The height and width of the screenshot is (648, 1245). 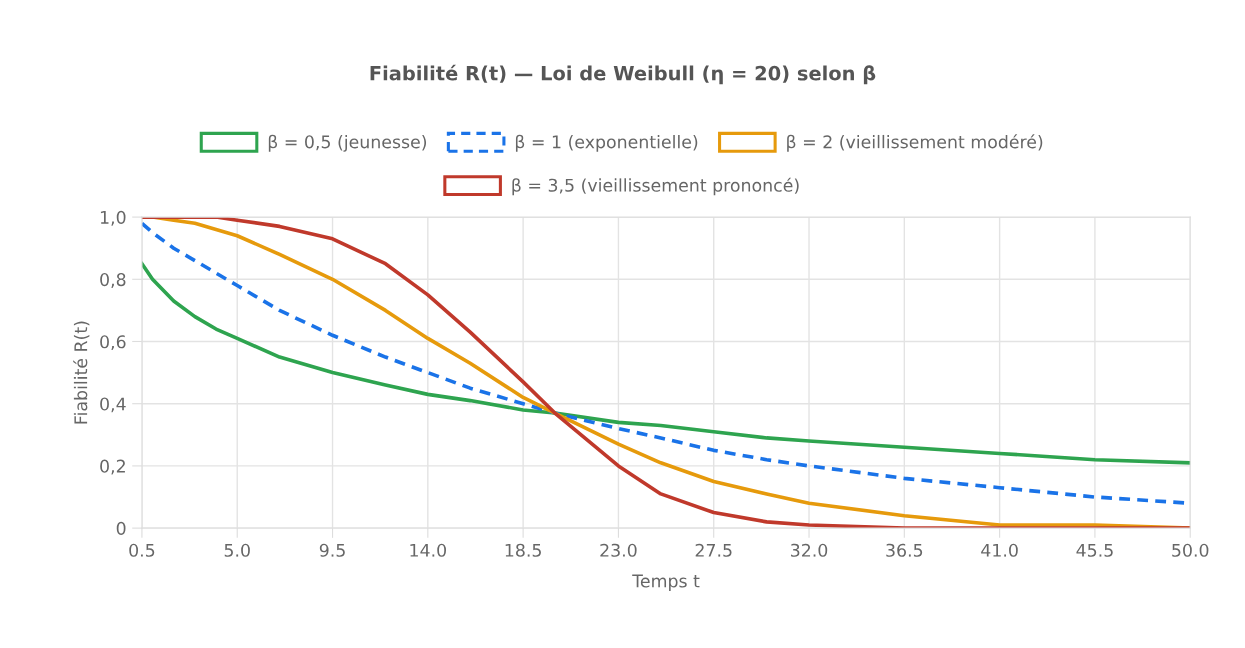 I want to click on y-tick-label: 0,4, so click(x=113, y=405).